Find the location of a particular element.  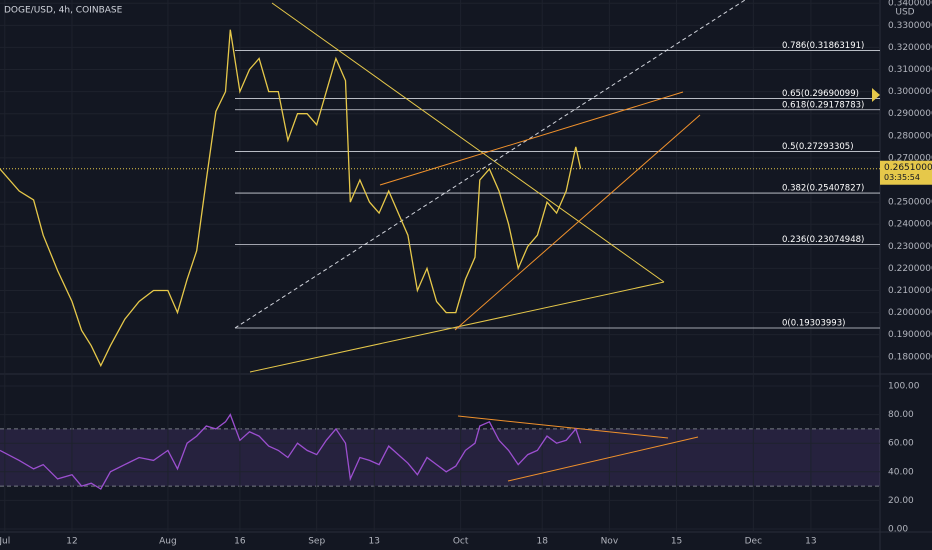

y-tick-label: 0.22000000 is located at coordinates (910, 269).